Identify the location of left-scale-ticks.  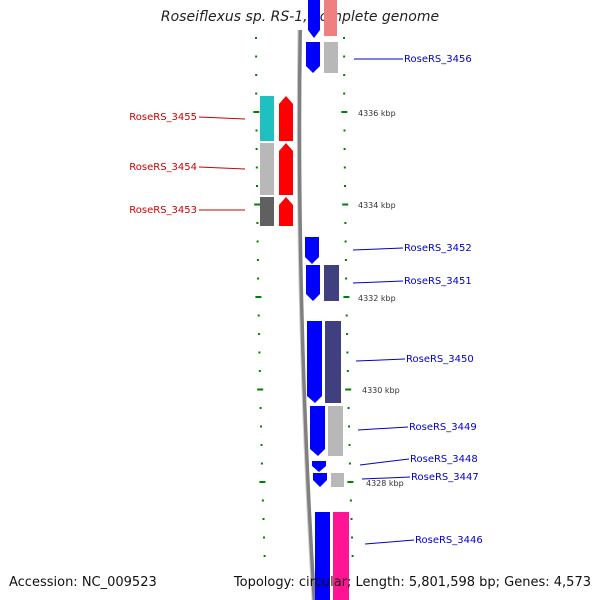
(259, 297).